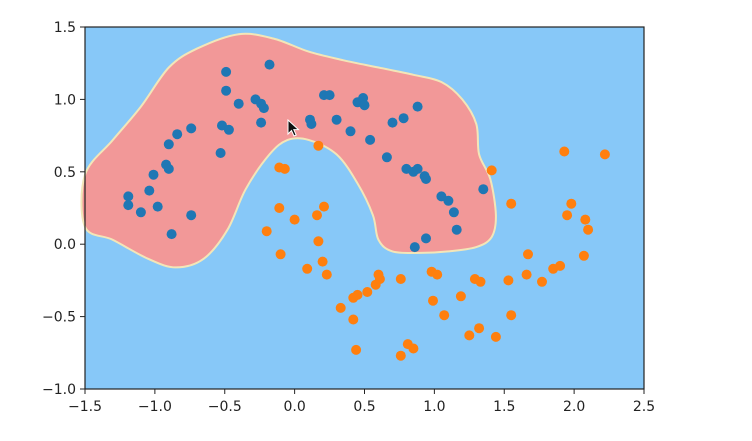  Describe the element at coordinates (59, 318) in the screenshot. I see `y-tick-label: −0.5` at that location.